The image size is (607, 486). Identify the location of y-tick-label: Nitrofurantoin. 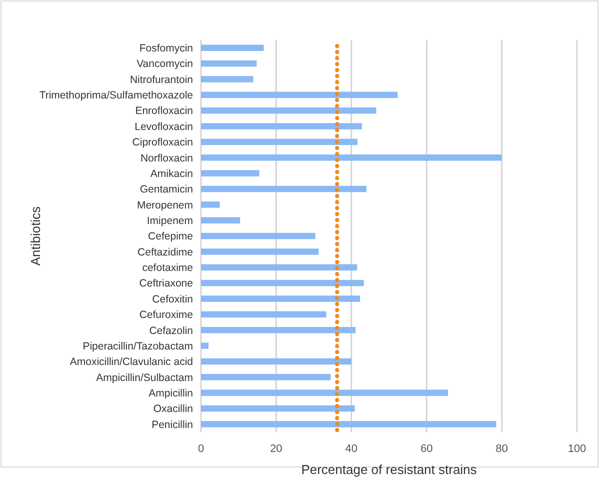
(162, 80).